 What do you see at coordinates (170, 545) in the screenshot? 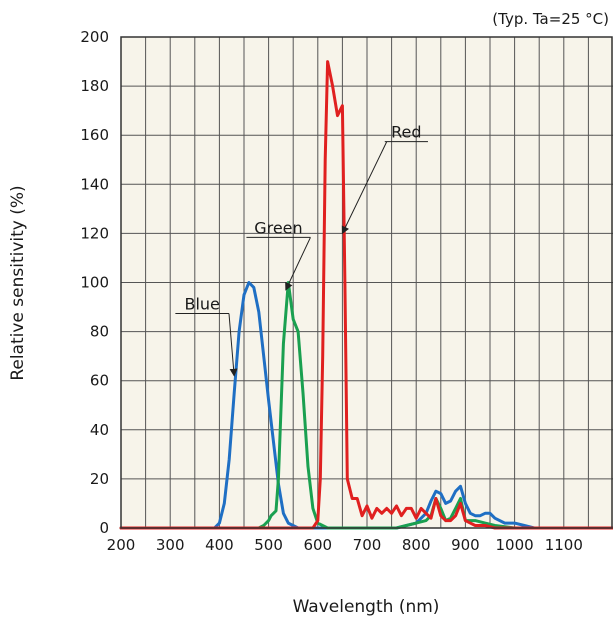
I see `x-tick-label: 300` at bounding box center [170, 545].